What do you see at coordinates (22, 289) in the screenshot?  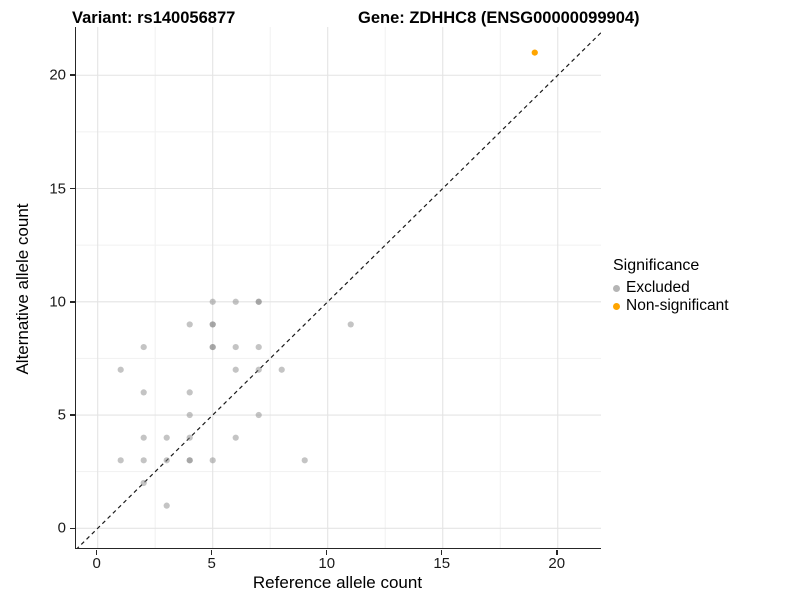 I see `y-axis-title: Alternative allele count` at bounding box center [22, 289].